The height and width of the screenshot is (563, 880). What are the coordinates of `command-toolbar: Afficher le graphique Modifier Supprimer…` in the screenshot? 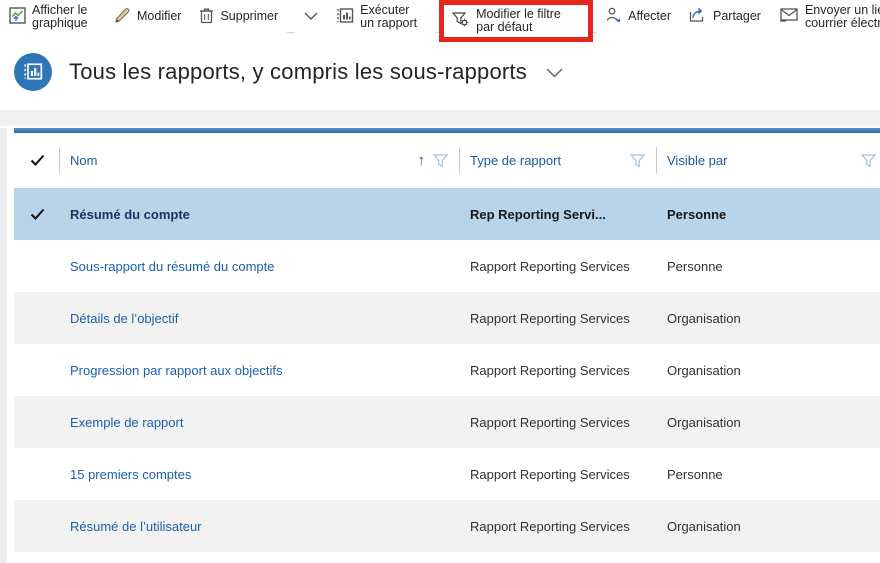 It's located at (440, 21).